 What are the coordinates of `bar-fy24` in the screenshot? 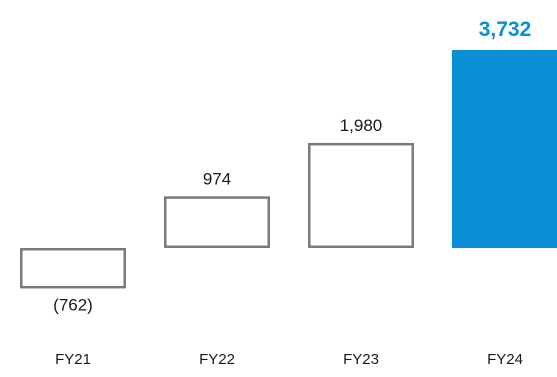 It's located at (504, 149).